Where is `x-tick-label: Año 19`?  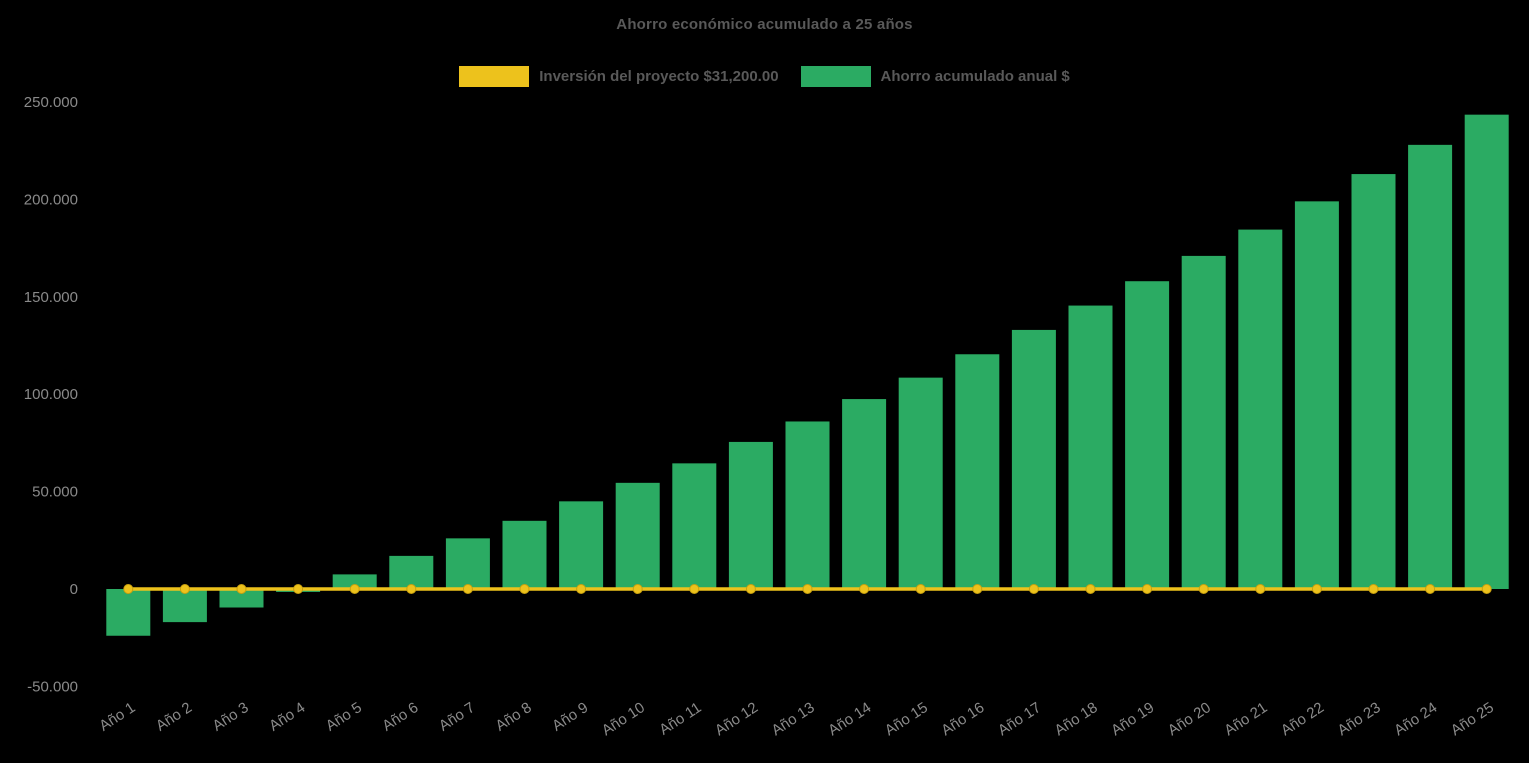
x-tick-label: Año 19 is located at coordinates (1132, 719).